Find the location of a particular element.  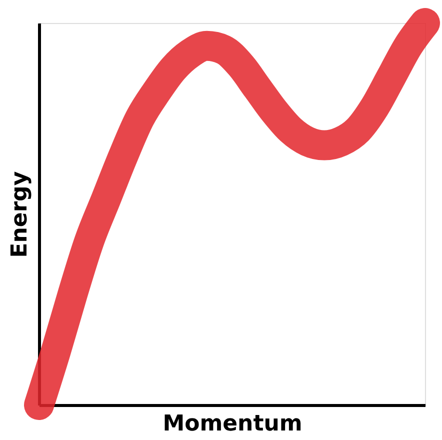

y-axis-title: Energy is located at coordinates (20, 214).